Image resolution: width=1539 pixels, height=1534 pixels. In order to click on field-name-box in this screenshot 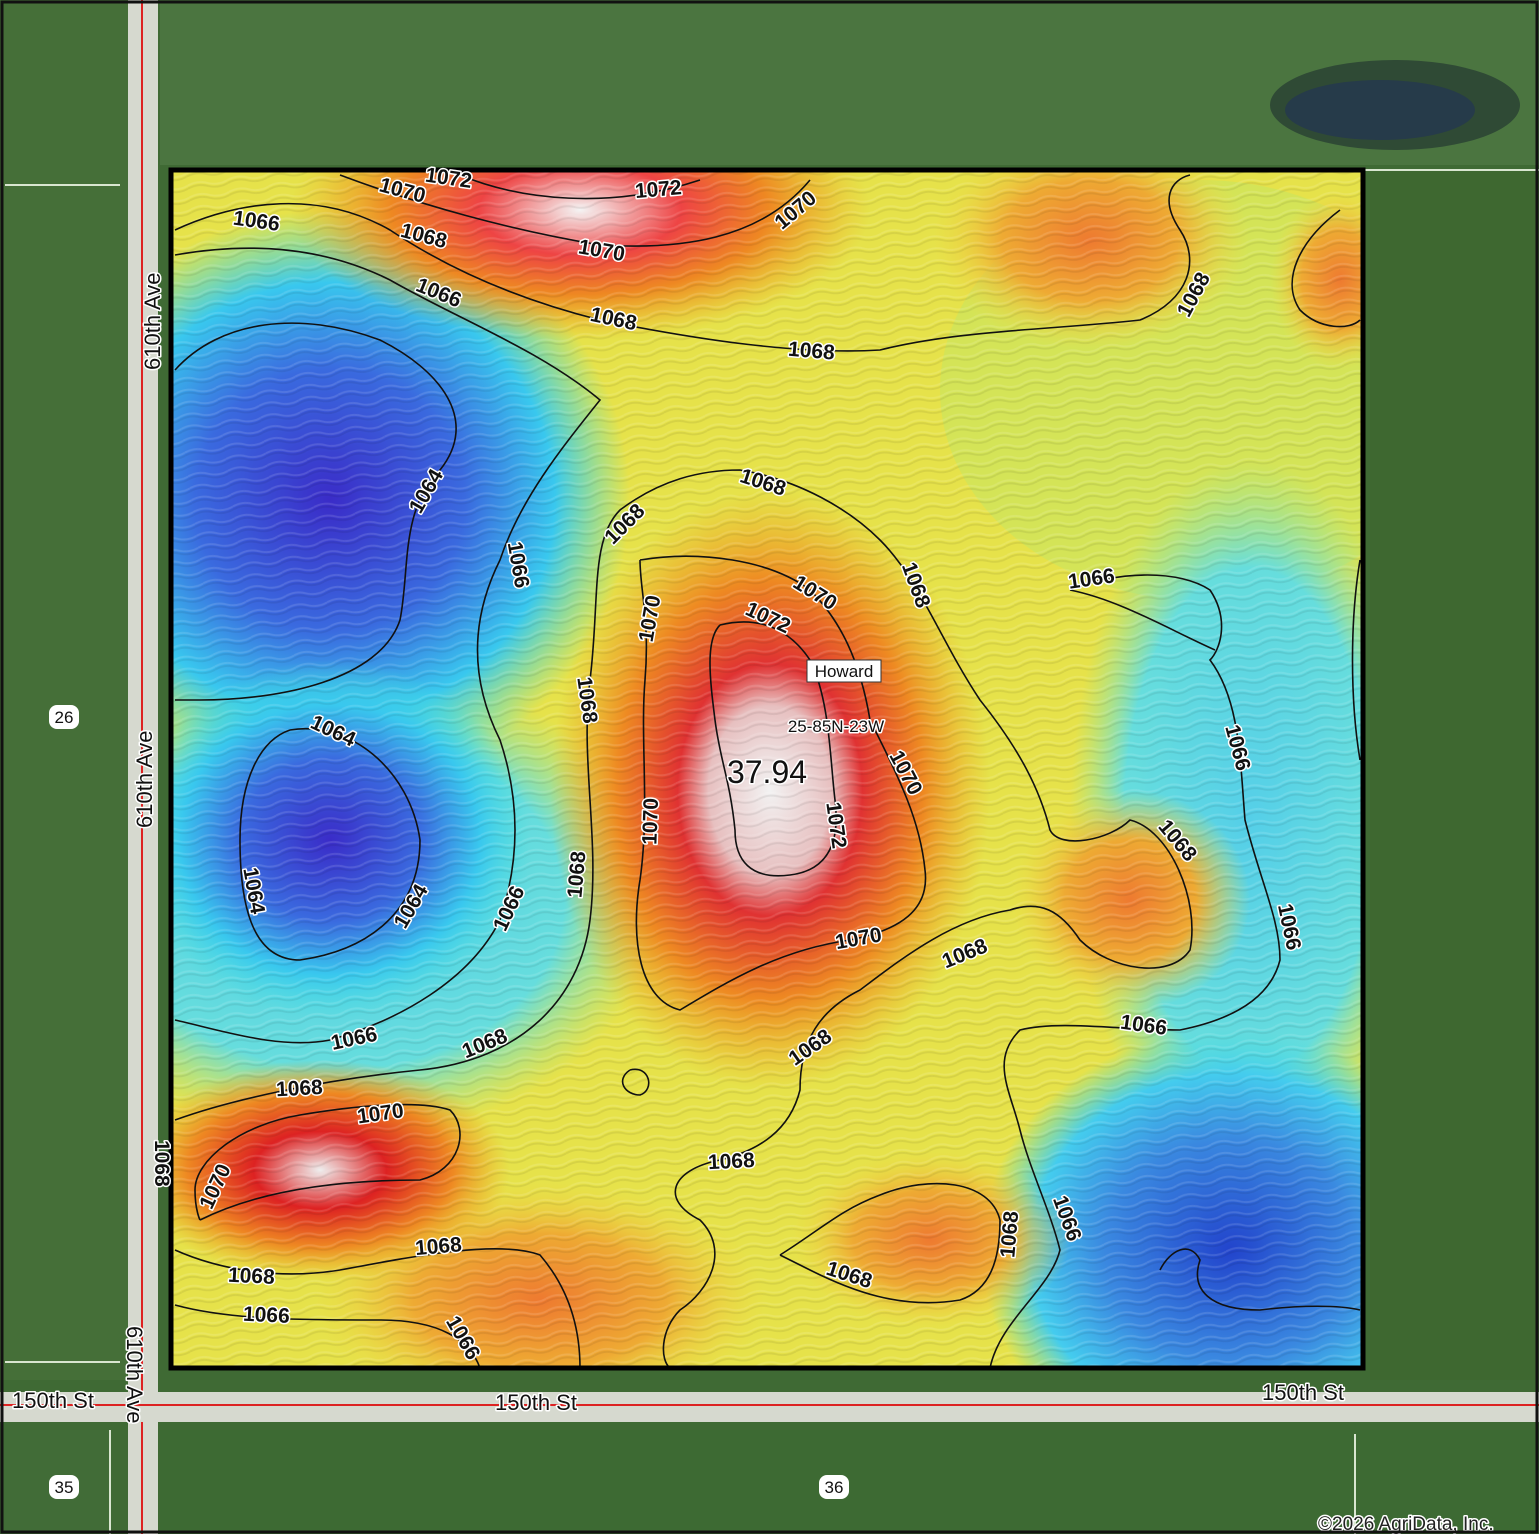, I will do `click(844, 671)`.